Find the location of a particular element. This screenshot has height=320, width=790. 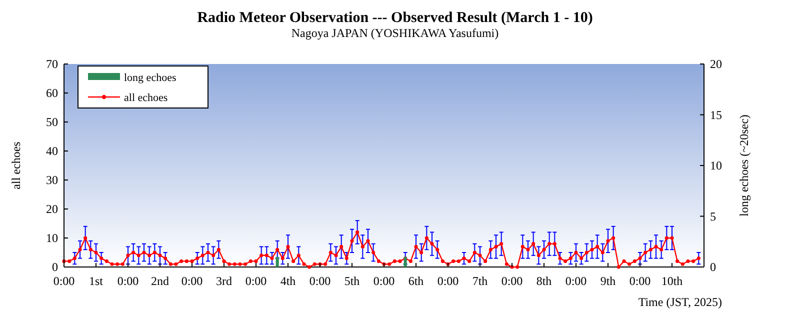

x-tick-label: 3rd is located at coordinates (224, 281).